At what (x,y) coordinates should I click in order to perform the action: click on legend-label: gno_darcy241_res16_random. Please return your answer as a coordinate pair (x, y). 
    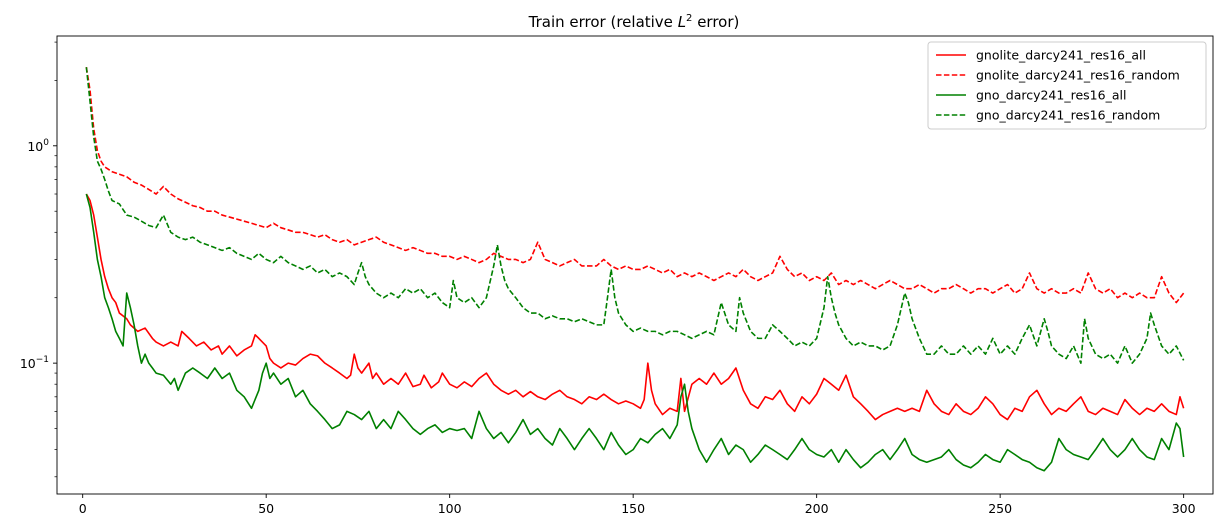
    Looking at the image, I should click on (1068, 115).